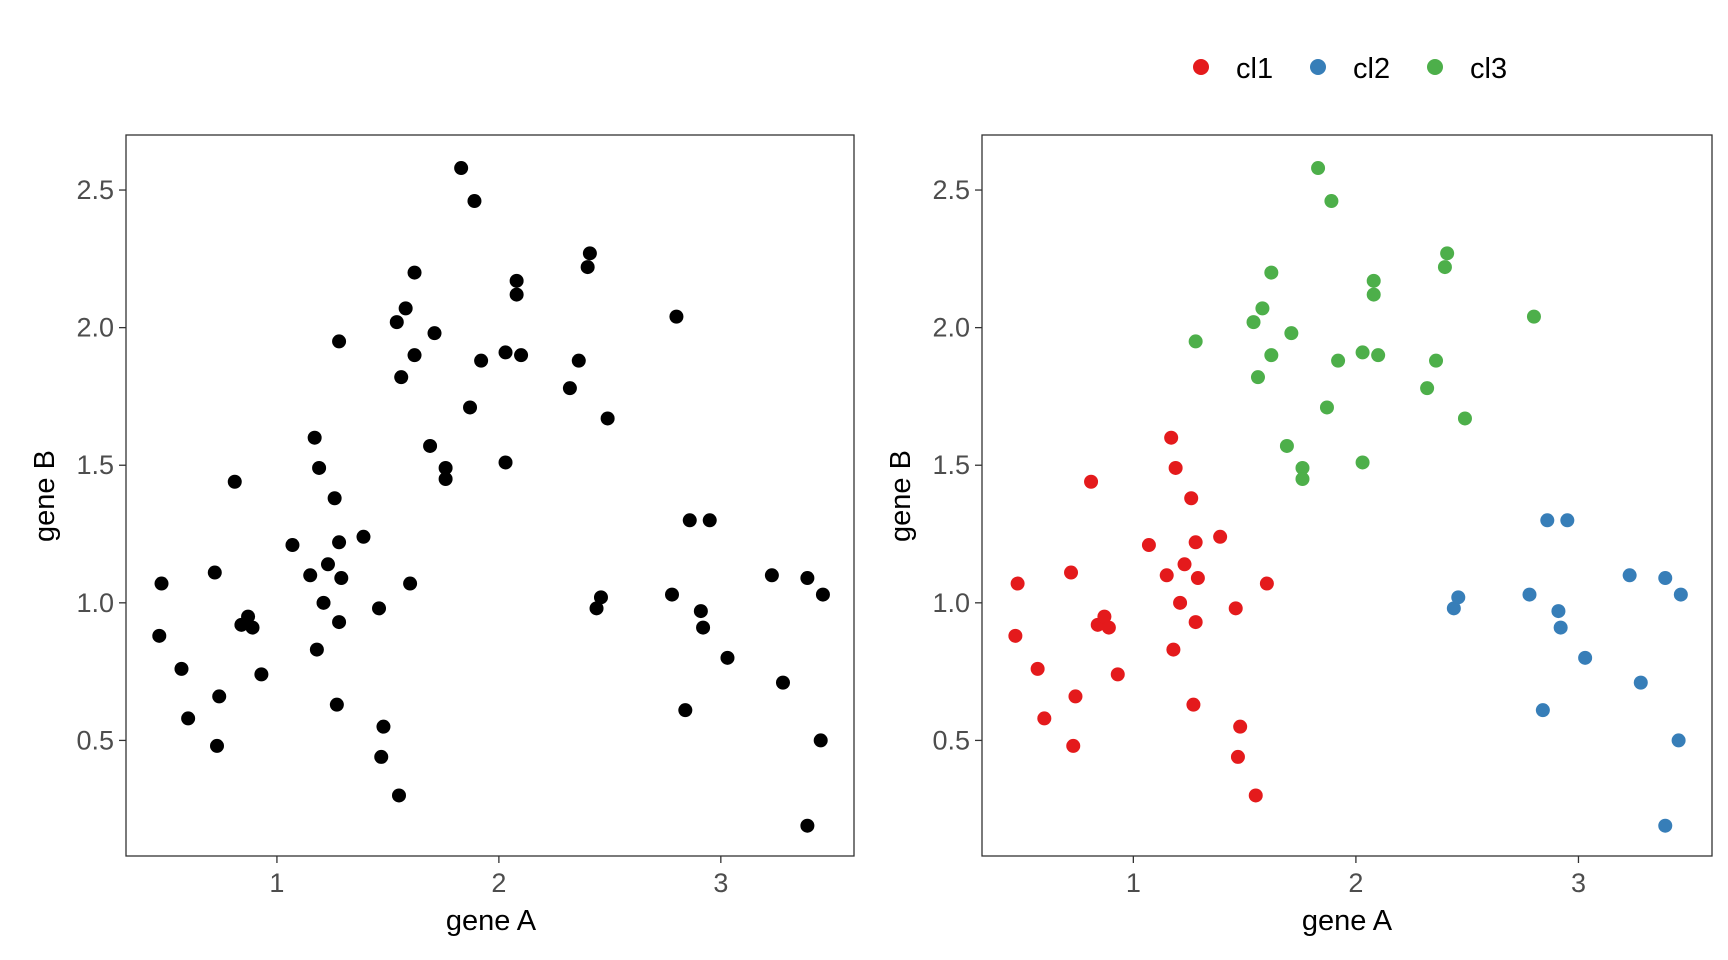 This screenshot has width=1728, height=960. I want to click on left-y-axis-title: gene B, so click(45, 496).